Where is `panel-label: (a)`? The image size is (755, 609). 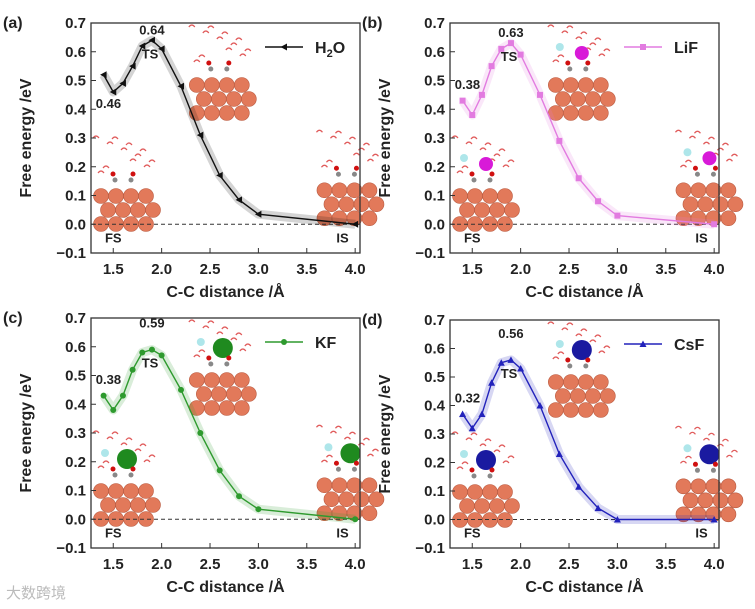
panel-label: (a) is located at coordinates (13, 23).